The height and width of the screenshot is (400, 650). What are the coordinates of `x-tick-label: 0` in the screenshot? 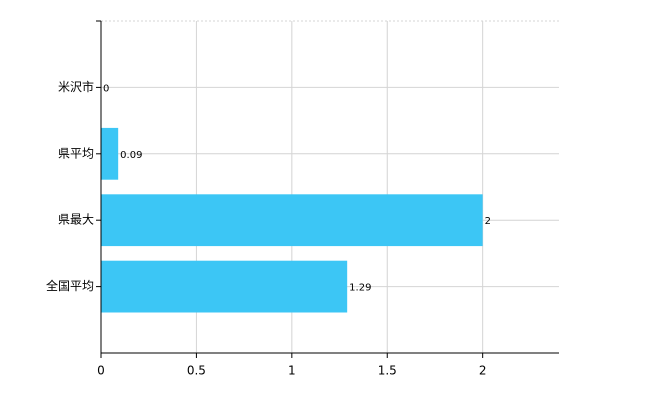 It's located at (101, 371).